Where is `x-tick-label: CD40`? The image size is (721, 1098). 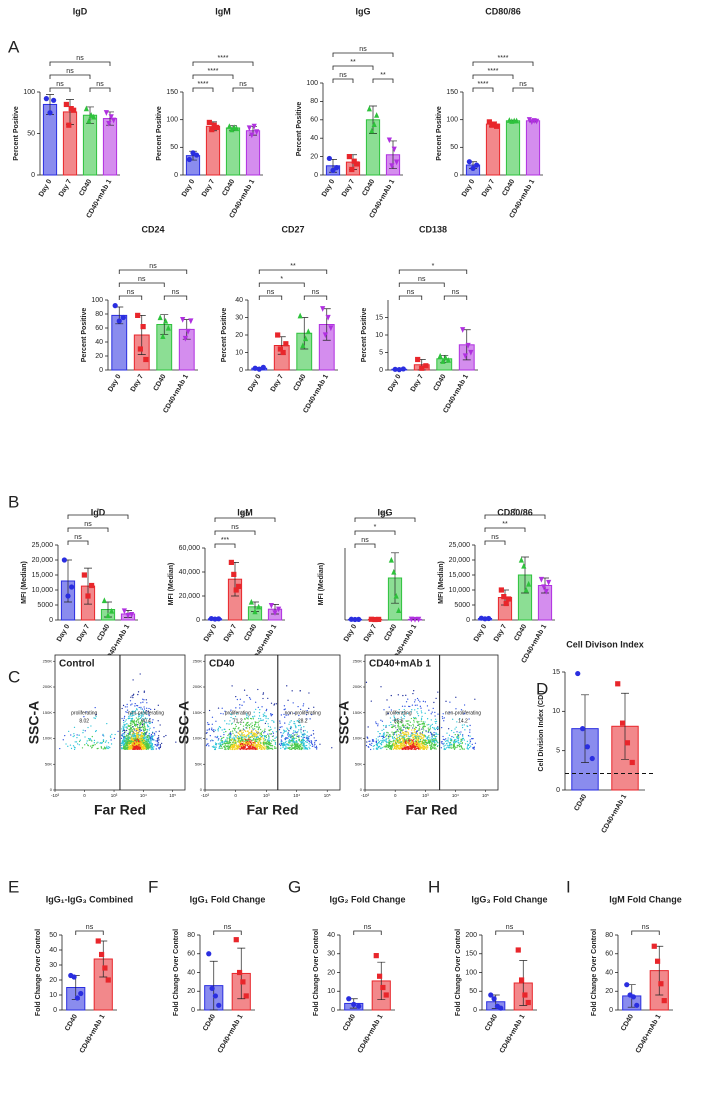
x-tick-label: CD40 is located at coordinates (349, 1022).